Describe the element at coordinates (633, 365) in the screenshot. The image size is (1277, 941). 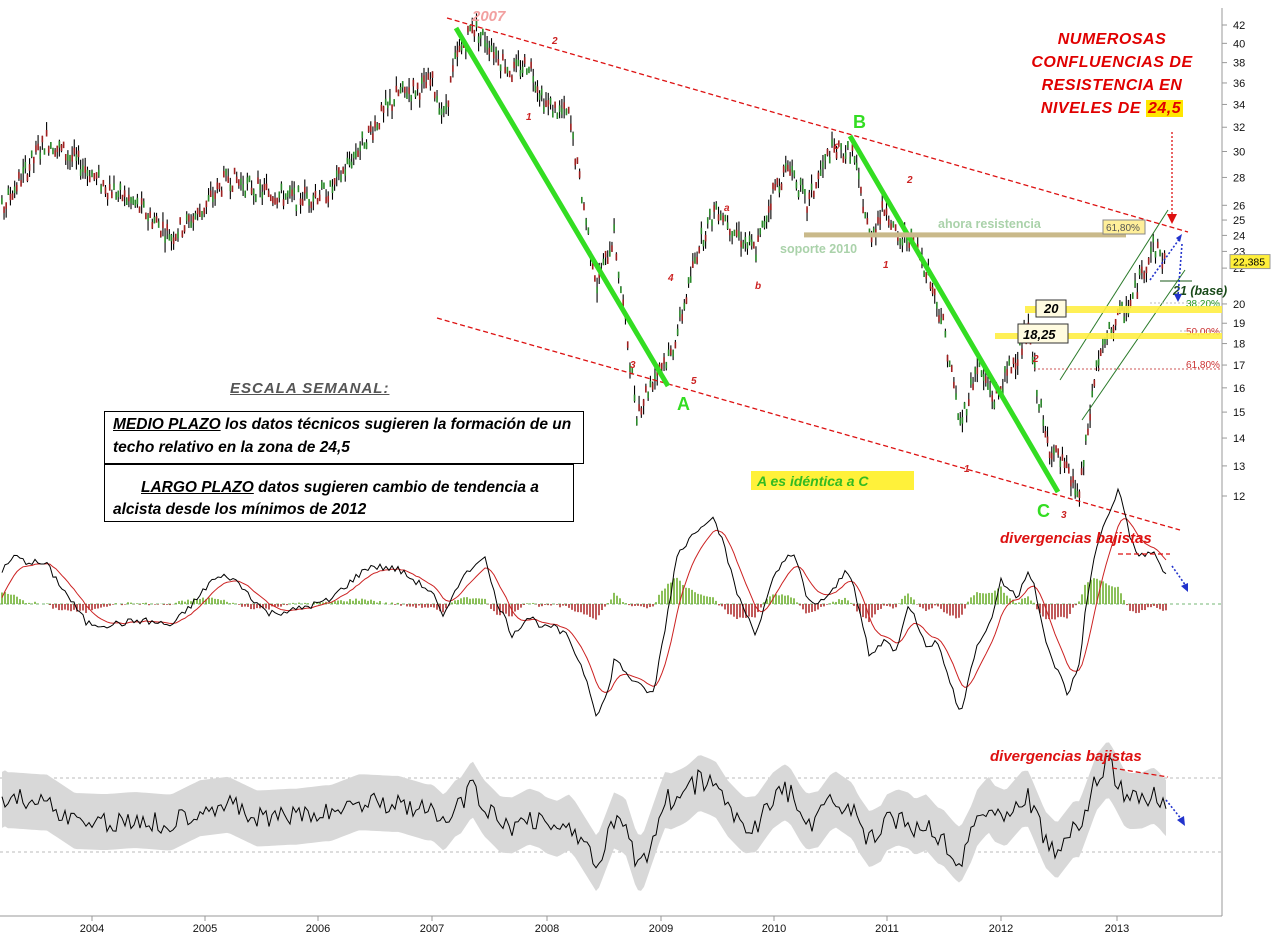
I see `wave-count-label: 3` at that location.